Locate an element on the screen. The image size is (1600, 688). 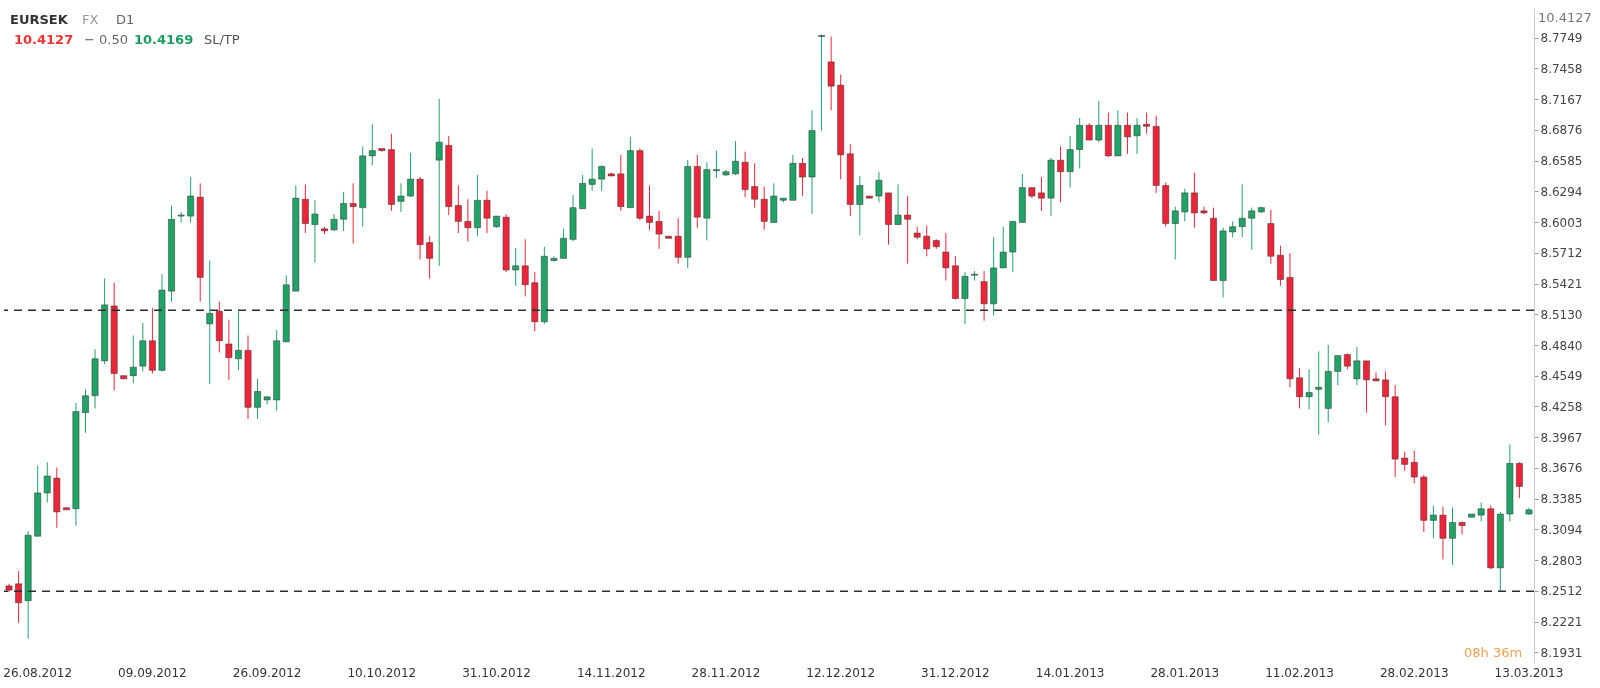
annotation: − 0.50 is located at coordinates (106, 39).